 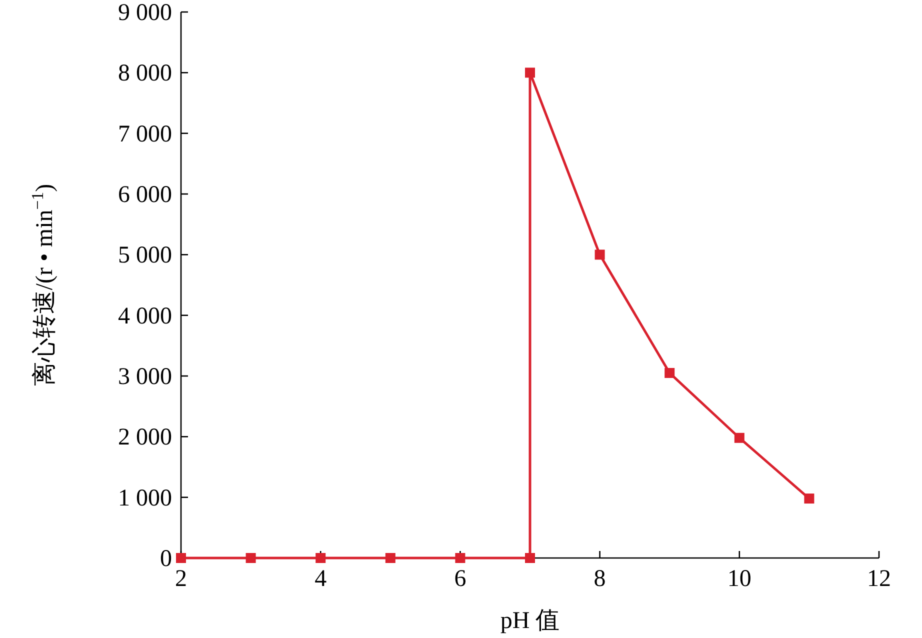 I want to click on y-tick-label: 2 000, so click(x=145, y=437).